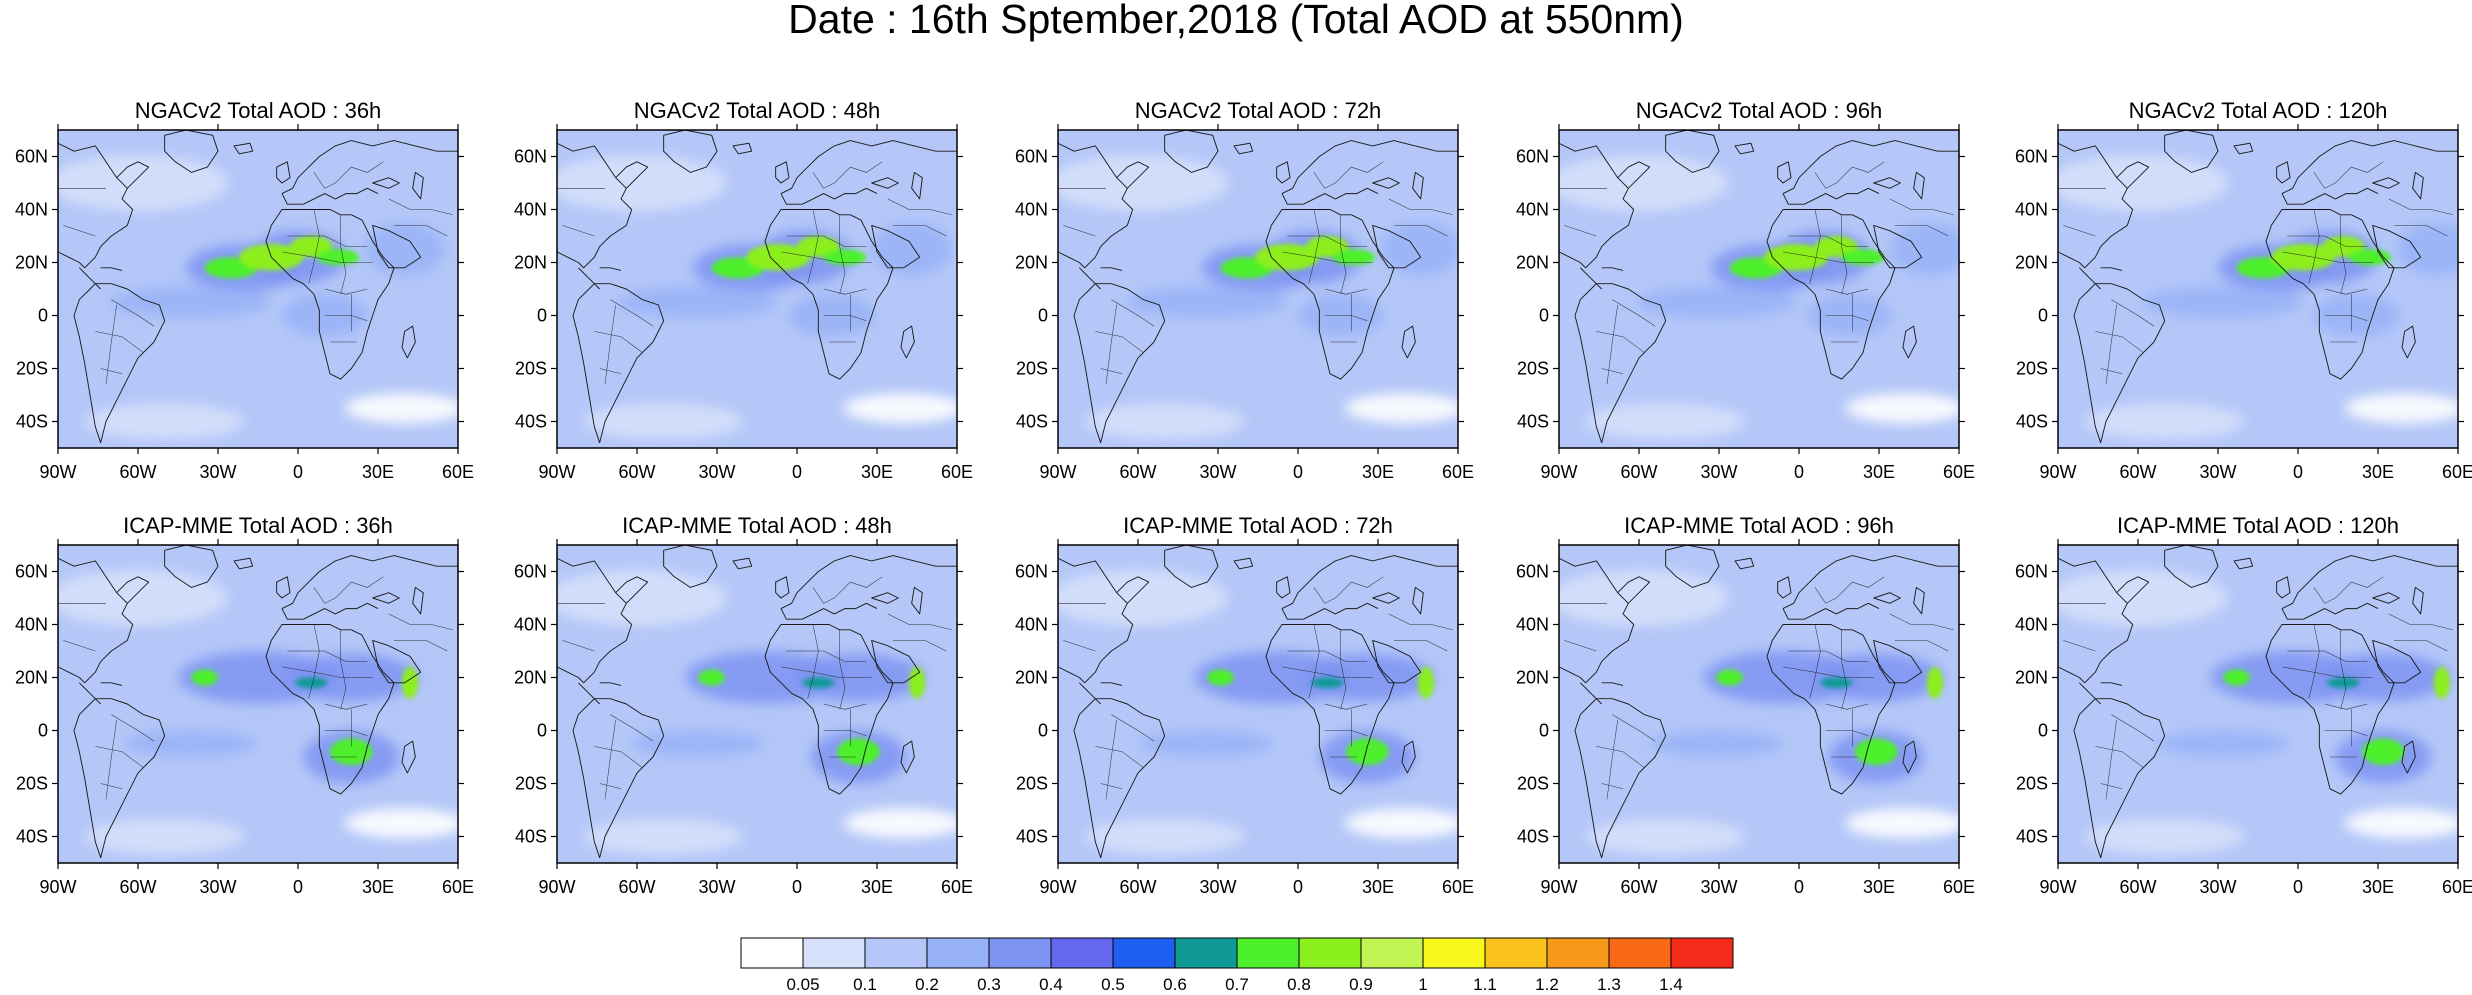 This screenshot has height=995, width=2472. Describe the element at coordinates (1422, 984) in the screenshot. I see `colorbar-label: 1` at that location.